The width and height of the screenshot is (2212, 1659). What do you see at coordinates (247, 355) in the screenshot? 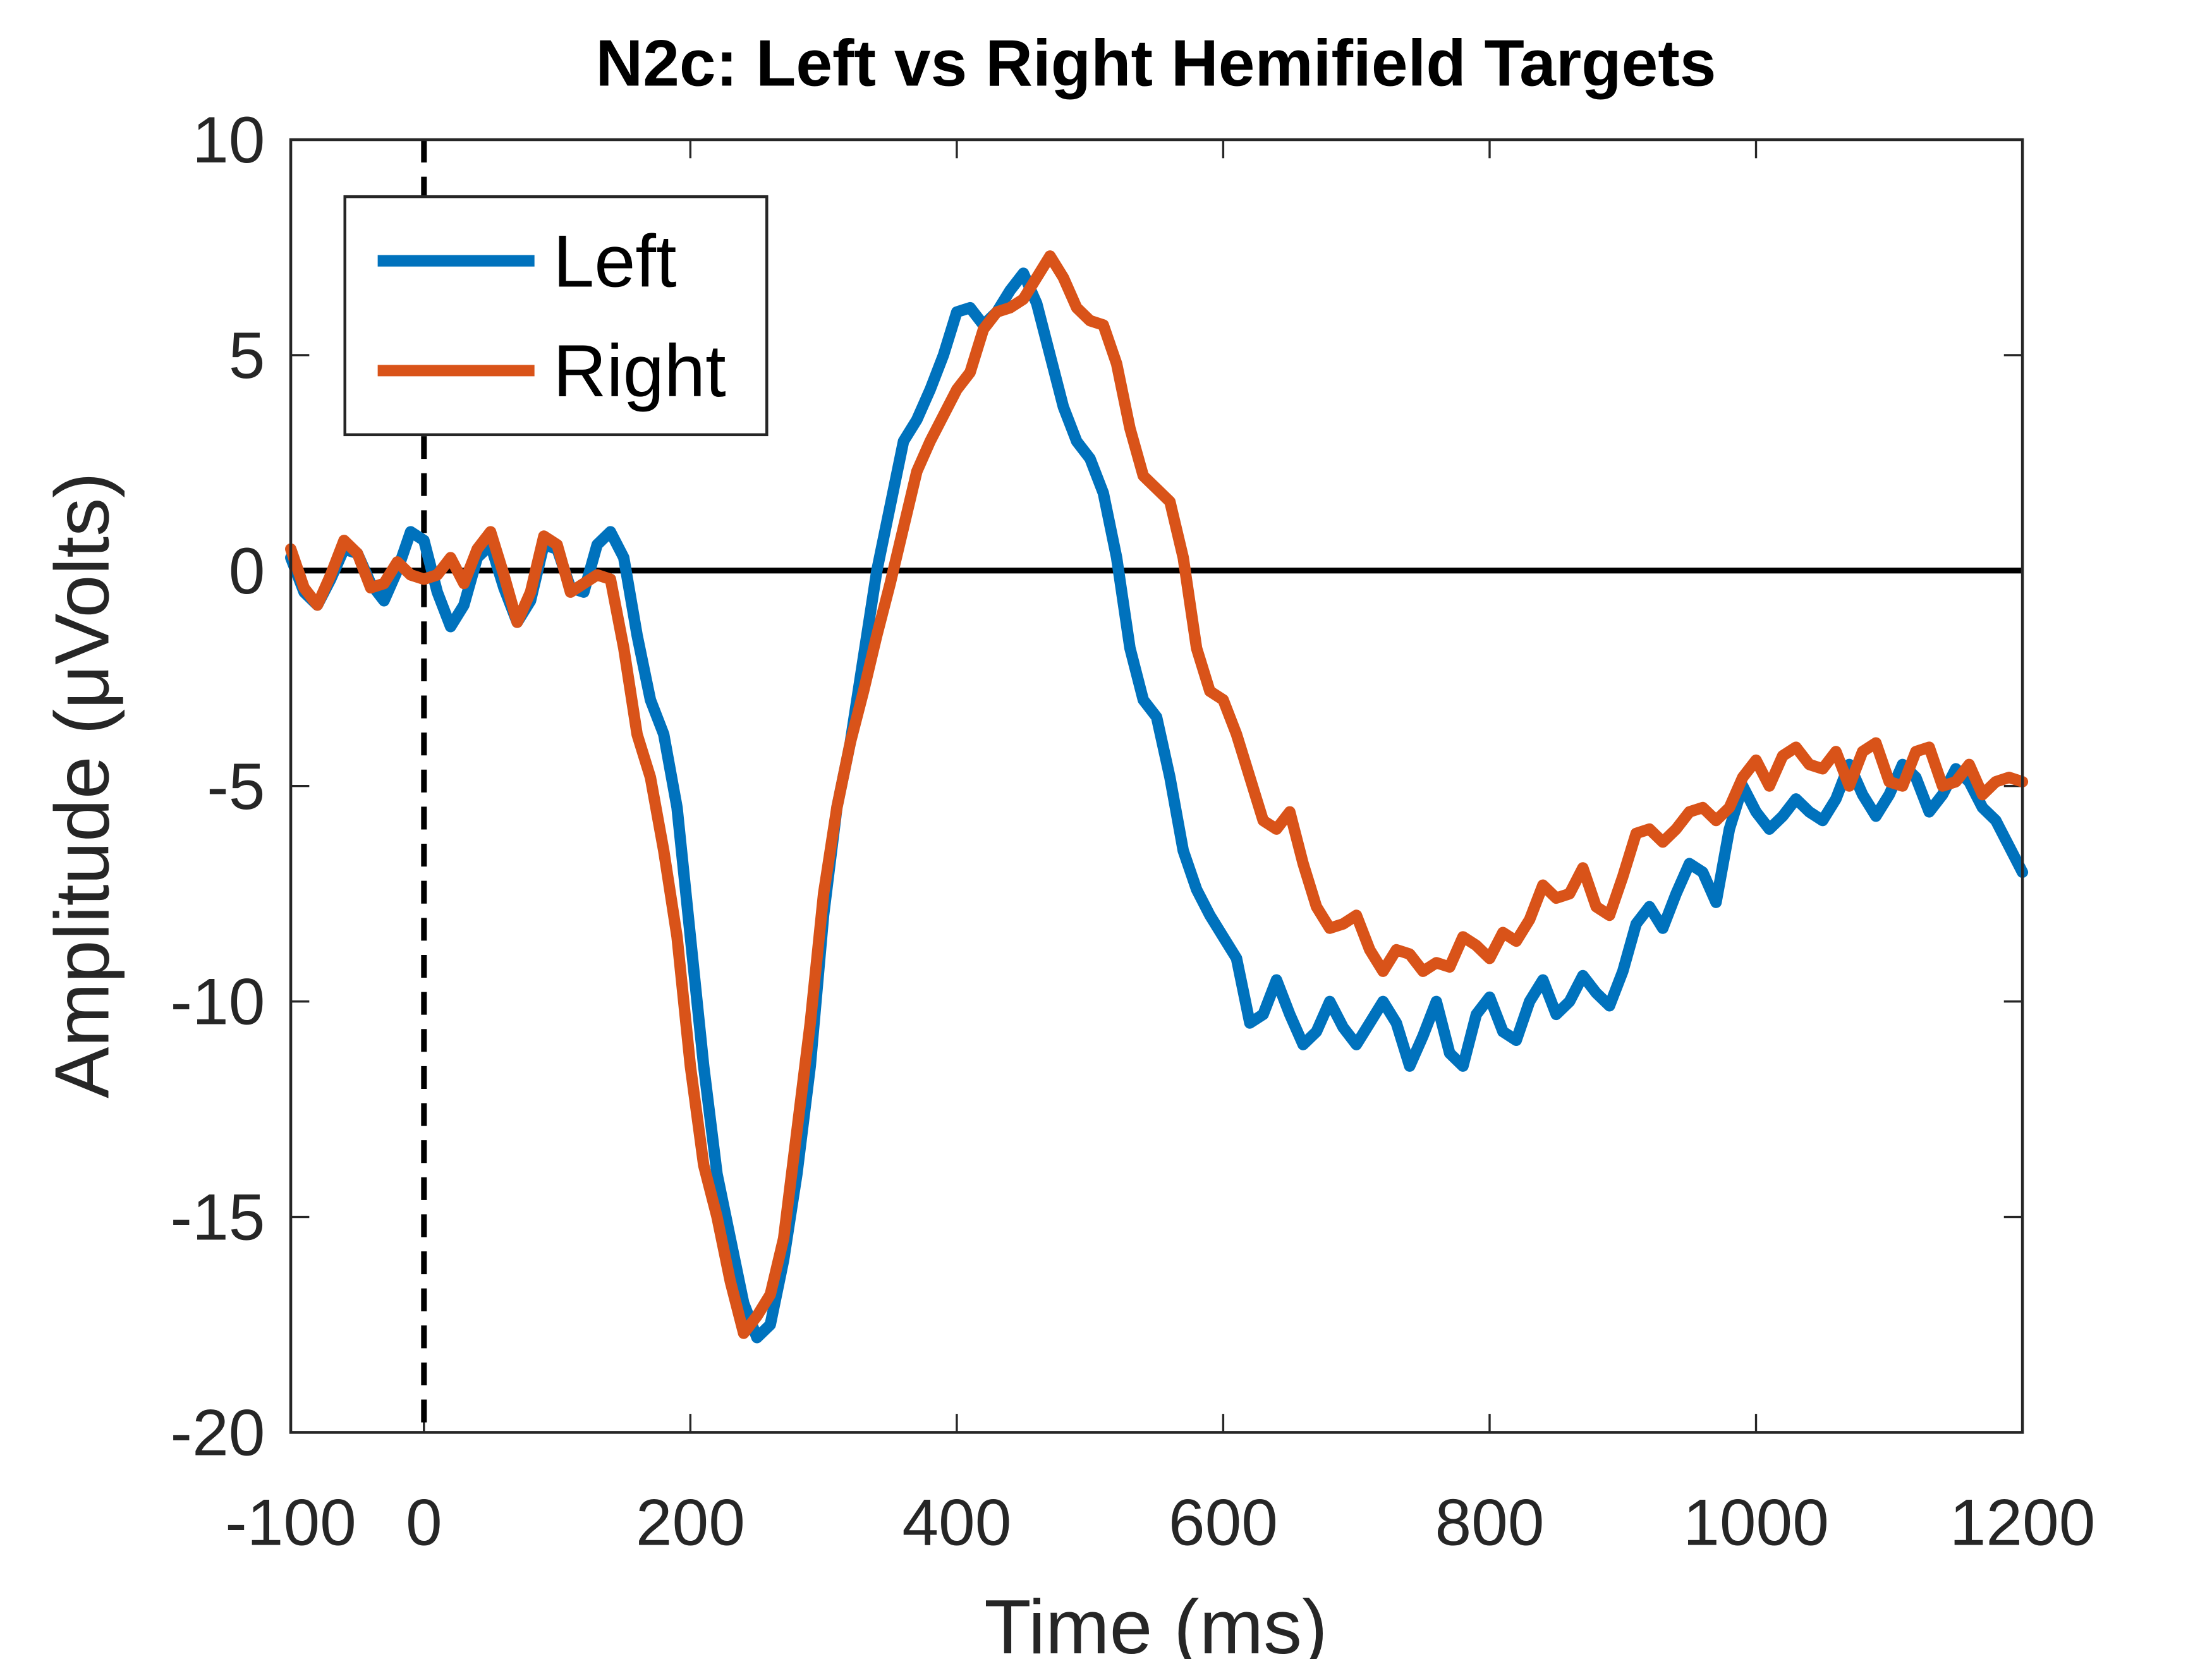
I see `y-tick-label: 5` at bounding box center [247, 355].